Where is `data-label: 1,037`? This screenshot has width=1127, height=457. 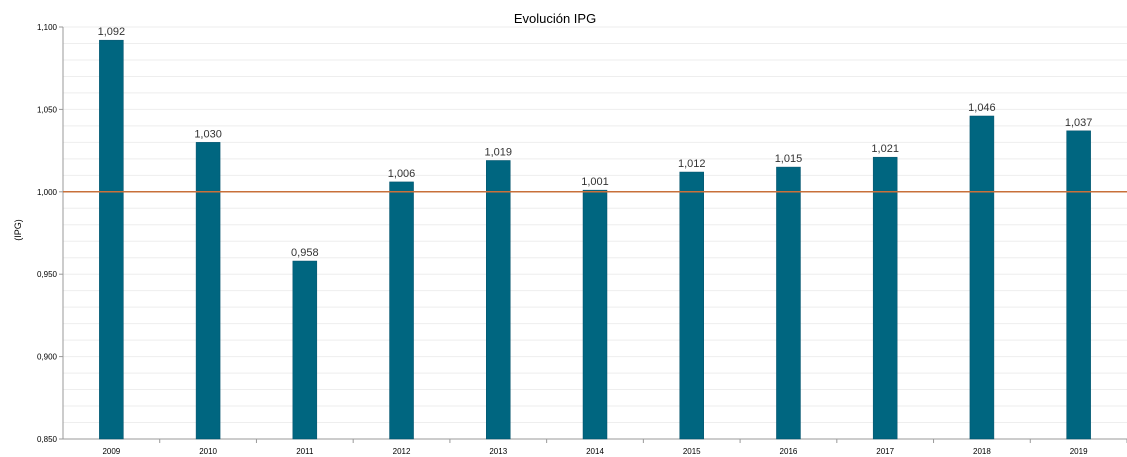
data-label: 1,037 is located at coordinates (1079, 123).